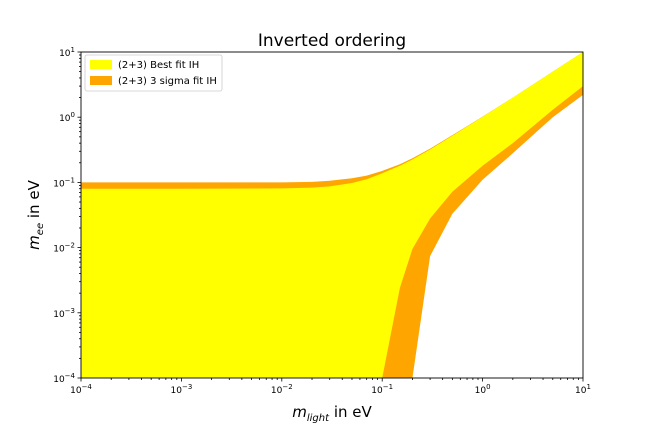 The width and height of the screenshot is (648, 432). Describe the element at coordinates (158, 65) in the screenshot. I see `legend-label-best-fit: (2+3) Best fit IH` at that location.